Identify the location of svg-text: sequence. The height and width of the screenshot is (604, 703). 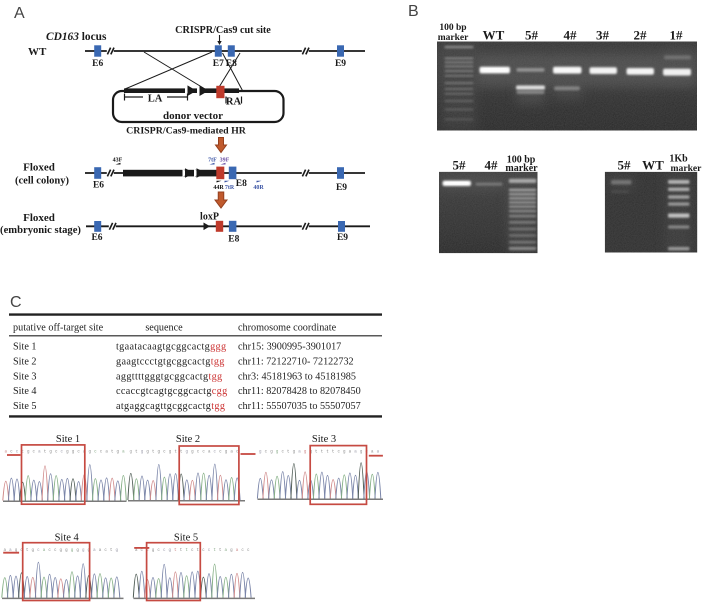
(164, 328).